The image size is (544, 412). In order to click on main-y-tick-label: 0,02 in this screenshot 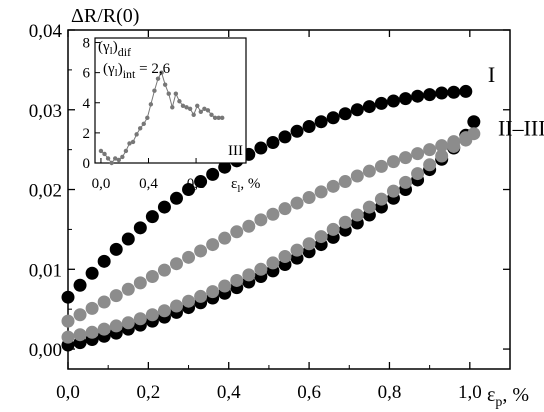, I will do `click(45, 191)`.